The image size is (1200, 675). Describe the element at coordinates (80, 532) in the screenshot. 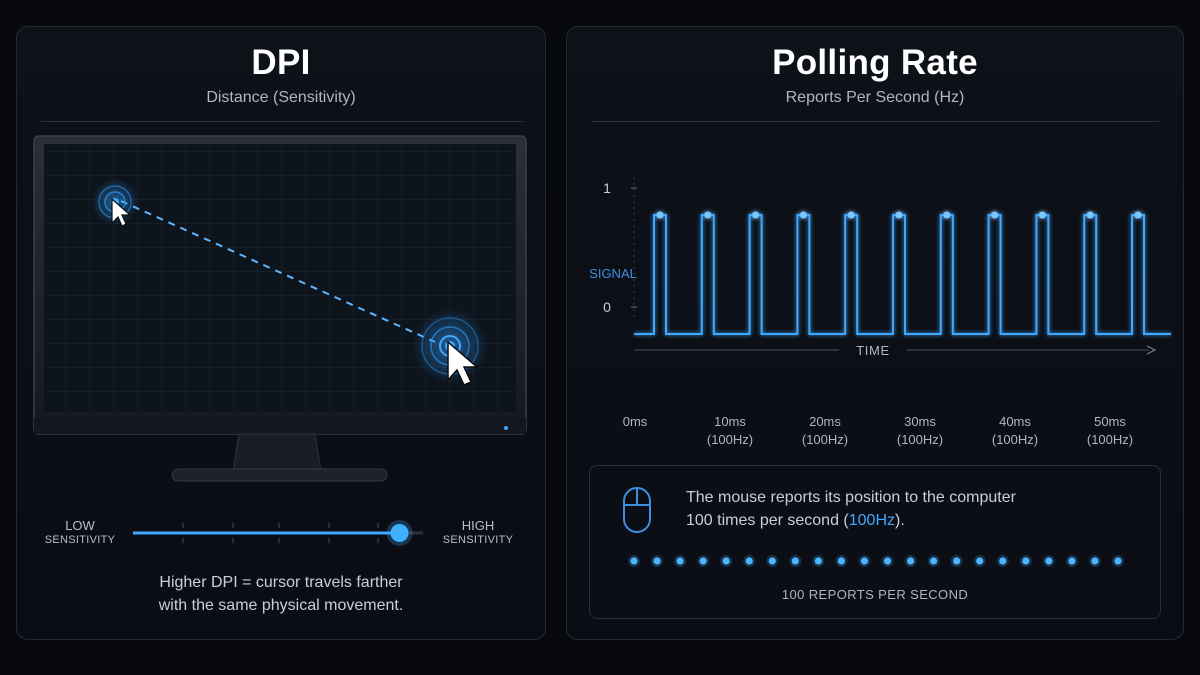

I see `slider-low-label: LOW SENSITIVITY` at that location.